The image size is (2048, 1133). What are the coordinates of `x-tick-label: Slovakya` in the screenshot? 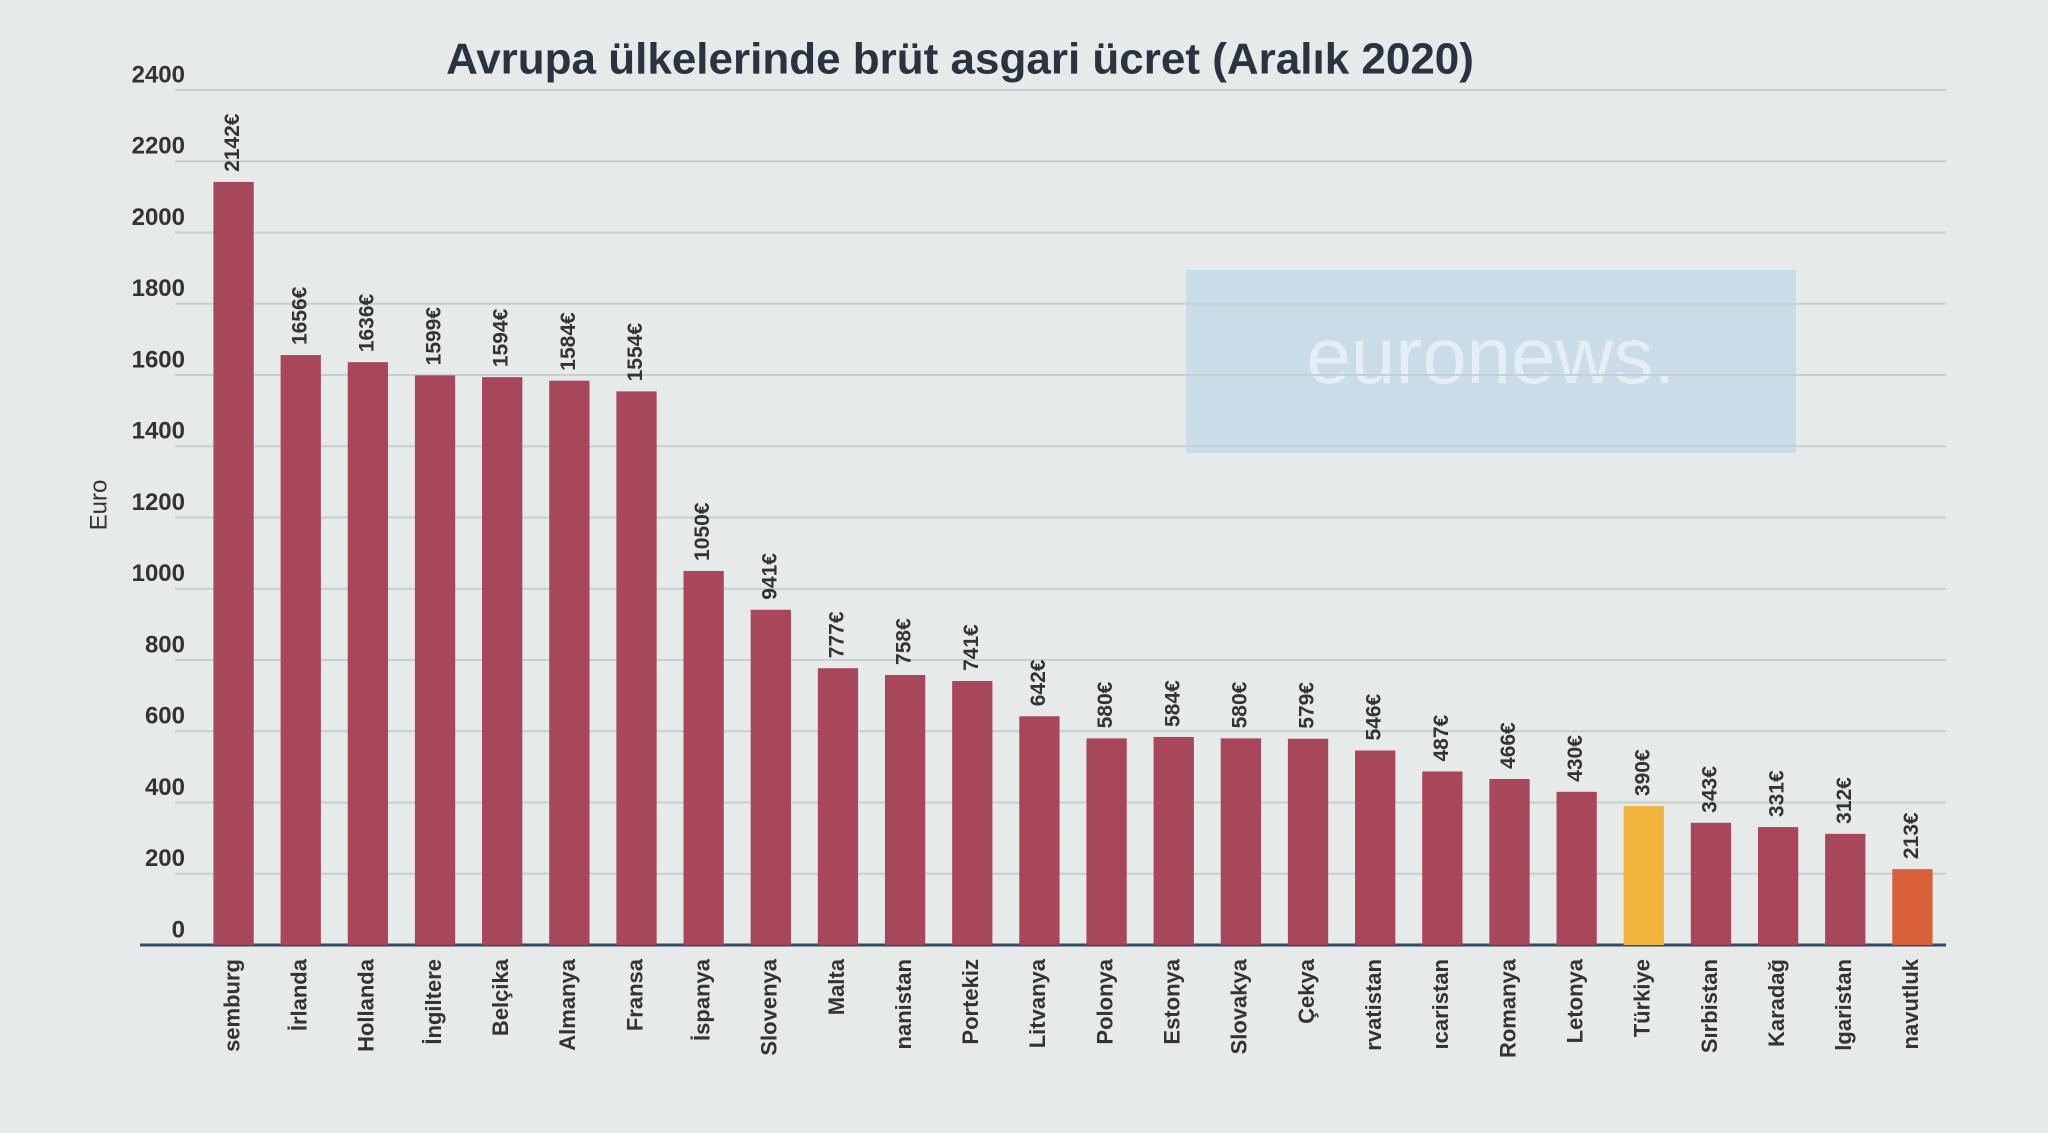 It's located at (1239, 1006).